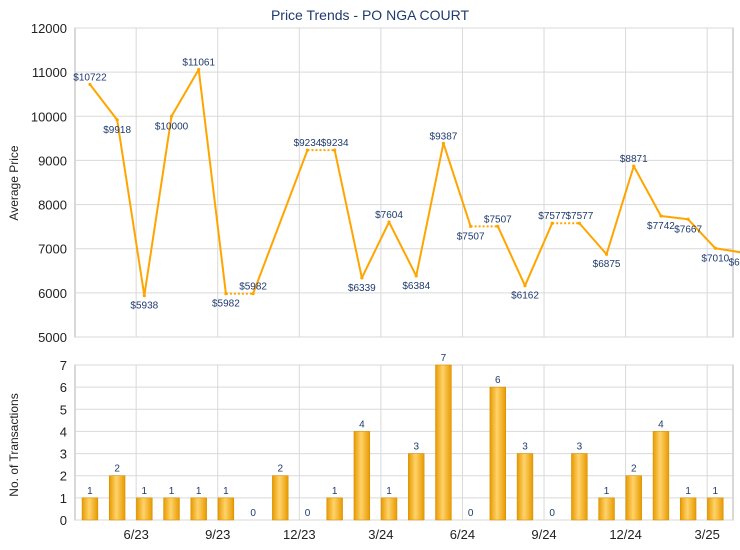 This screenshot has height=550, width=740. I want to click on price-data-label: $5938, so click(144, 306).